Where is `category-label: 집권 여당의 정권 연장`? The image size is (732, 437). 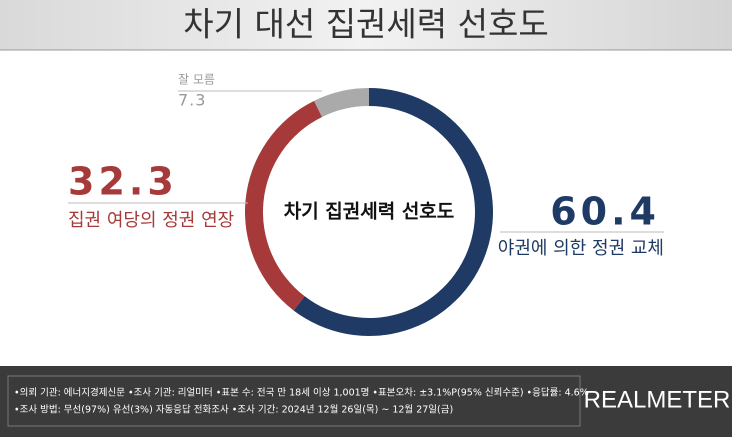
category-label: 집권 여당의 정권 연장 is located at coordinates (151, 220).